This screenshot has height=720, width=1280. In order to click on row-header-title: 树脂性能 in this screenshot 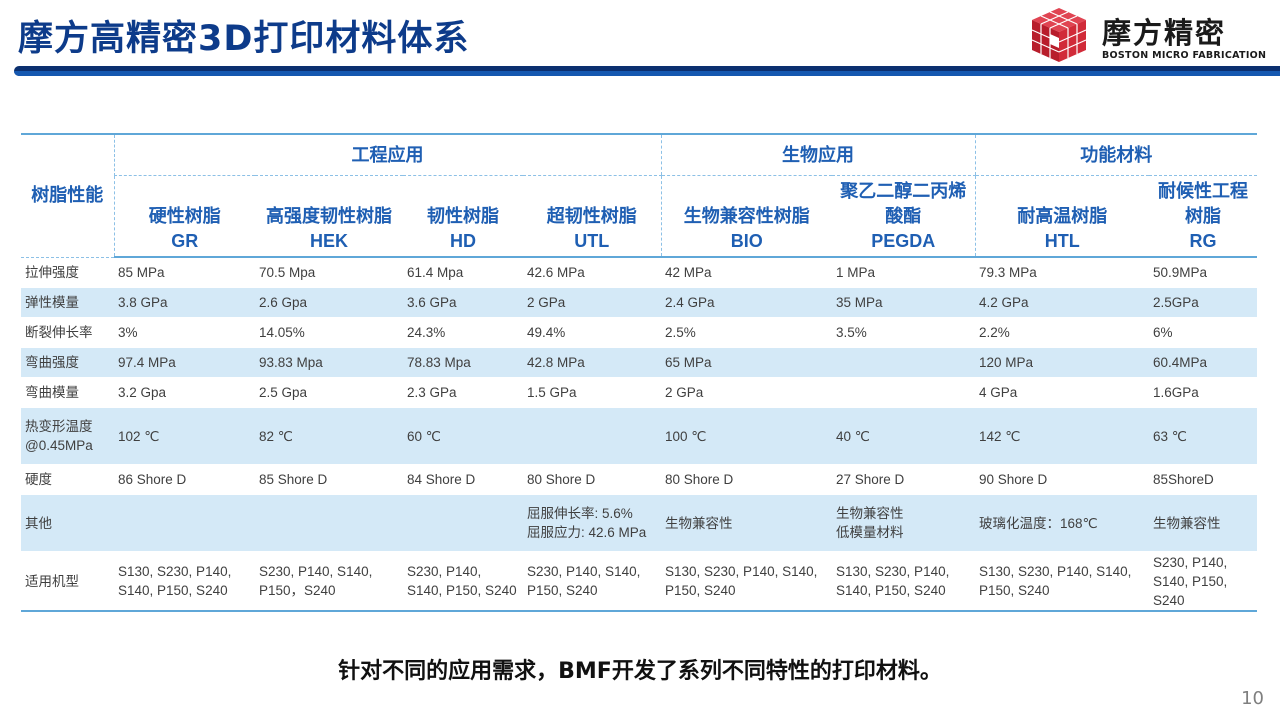, I will do `click(67, 195)`.